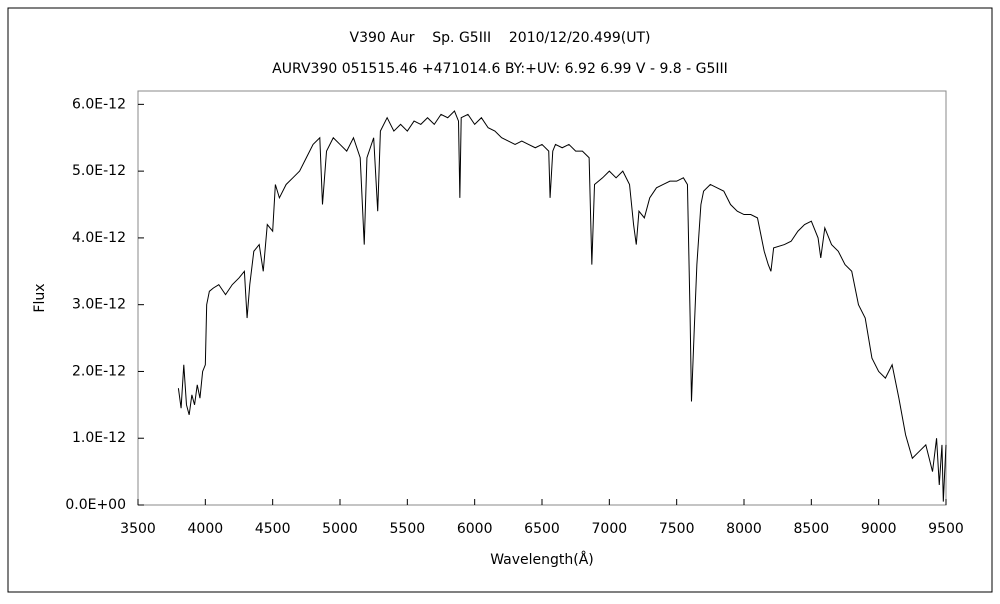 The image size is (1000, 604). I want to click on x-tick-label: 9000, so click(879, 529).